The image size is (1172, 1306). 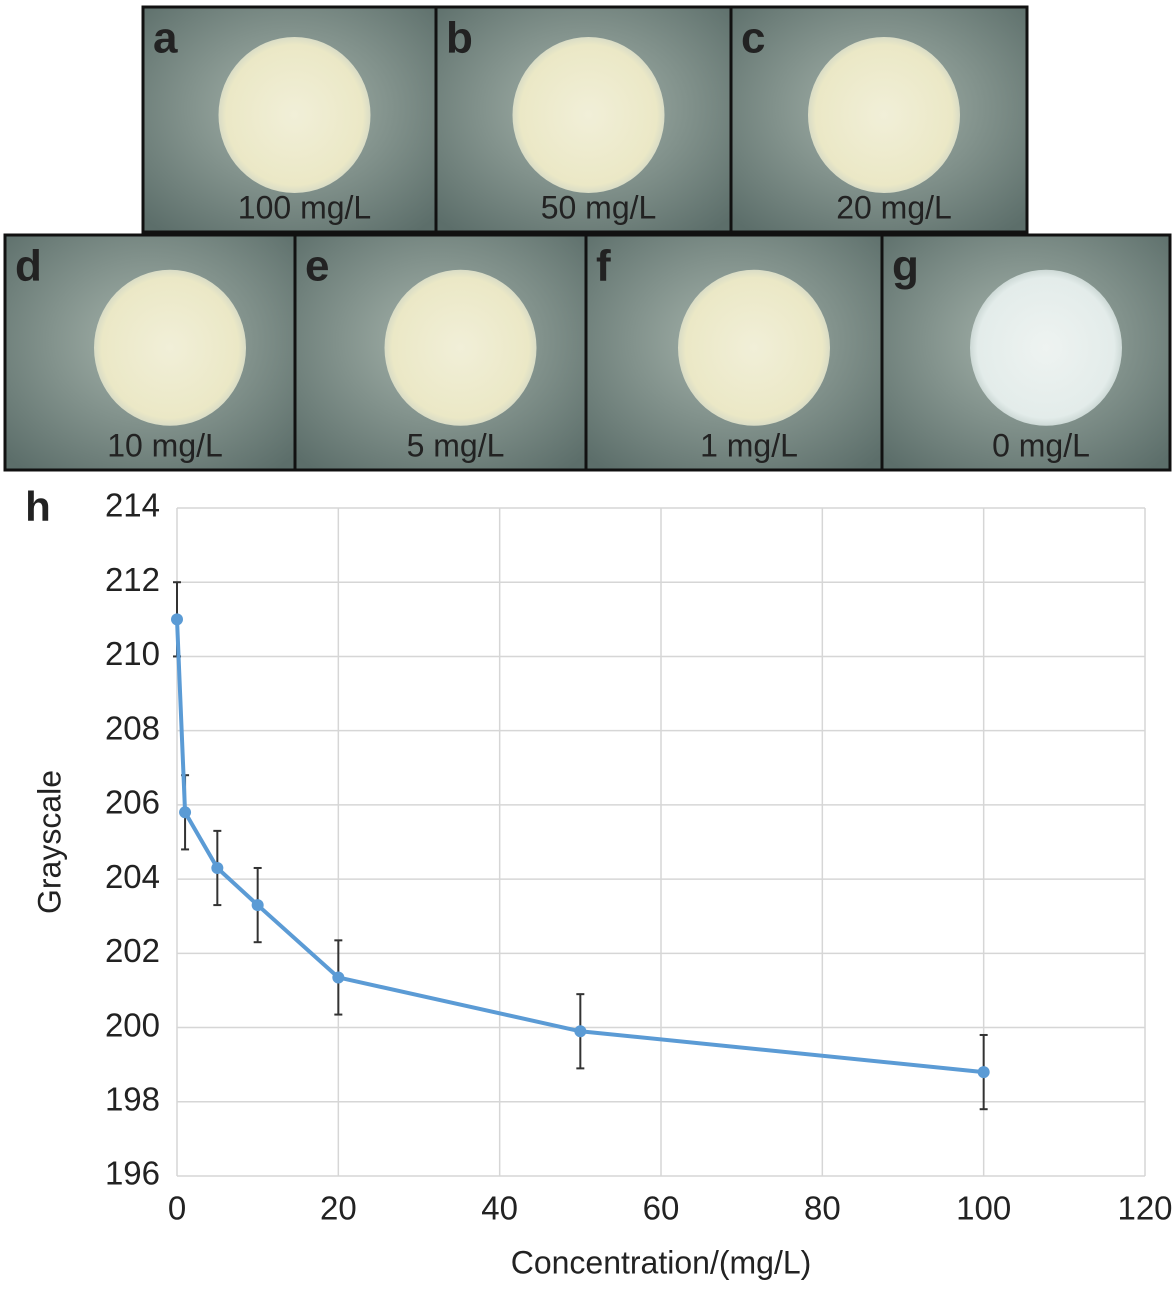 What do you see at coordinates (132, 950) in the screenshot?
I see `y-tick-label: 202` at bounding box center [132, 950].